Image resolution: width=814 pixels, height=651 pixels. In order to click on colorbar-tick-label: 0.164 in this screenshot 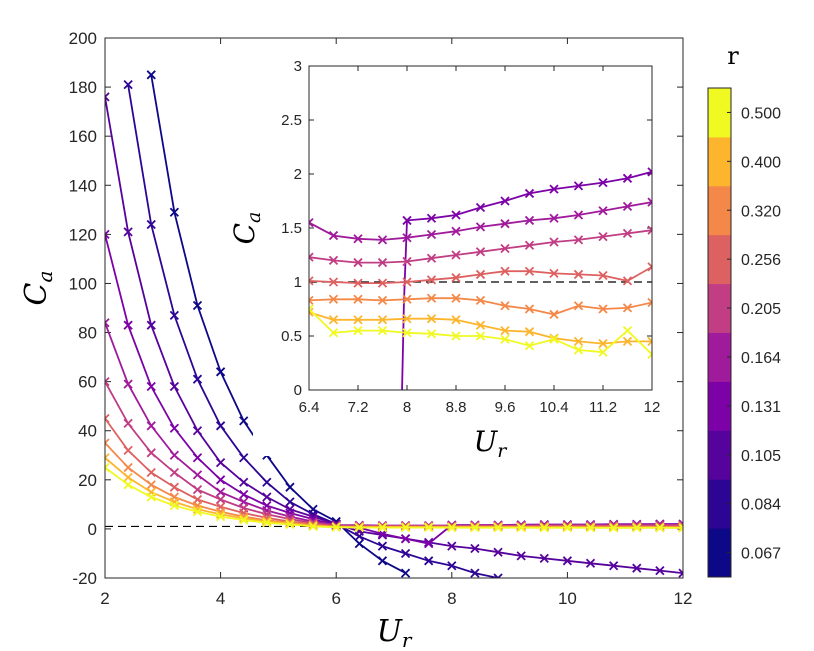, I will do `click(761, 358)`.